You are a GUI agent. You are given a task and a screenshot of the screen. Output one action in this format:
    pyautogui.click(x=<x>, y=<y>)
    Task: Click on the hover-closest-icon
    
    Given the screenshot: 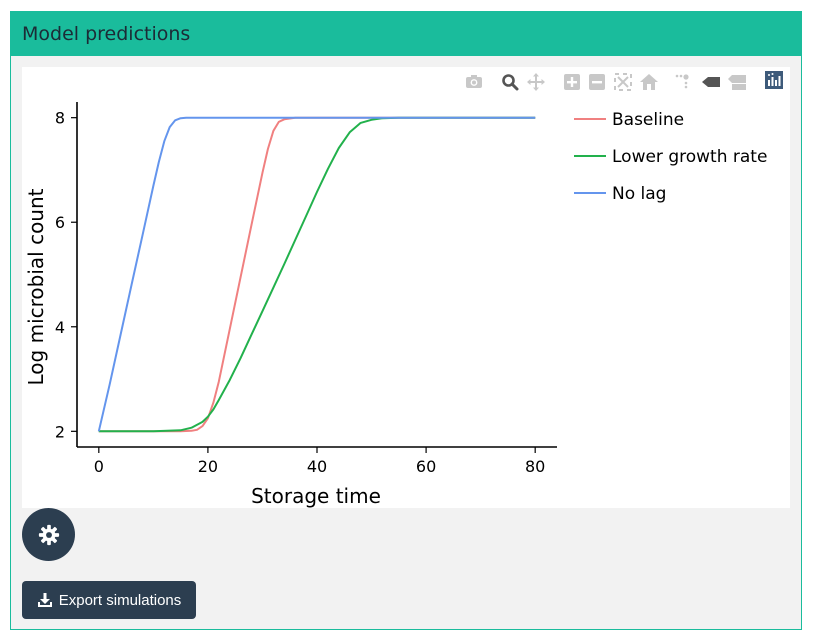 What is the action you would take?
    pyautogui.click(x=711, y=82)
    